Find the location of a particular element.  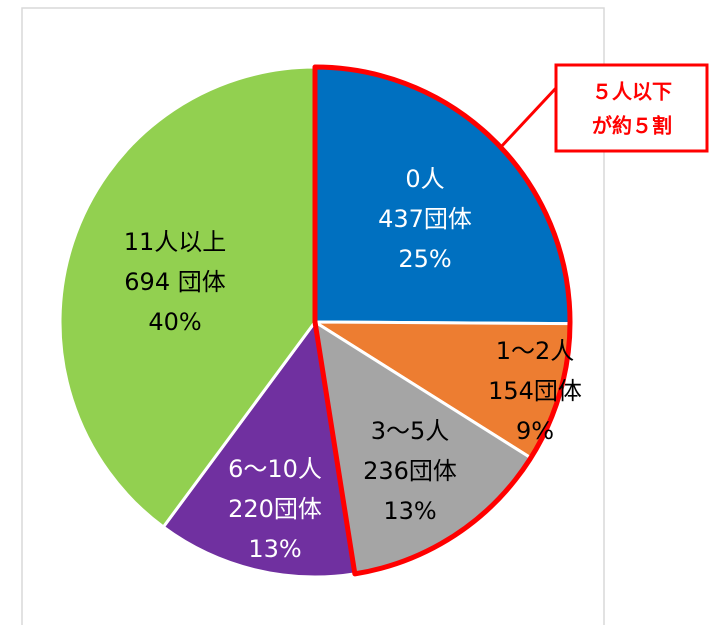

slice-value: 154団体 is located at coordinates (535, 391).